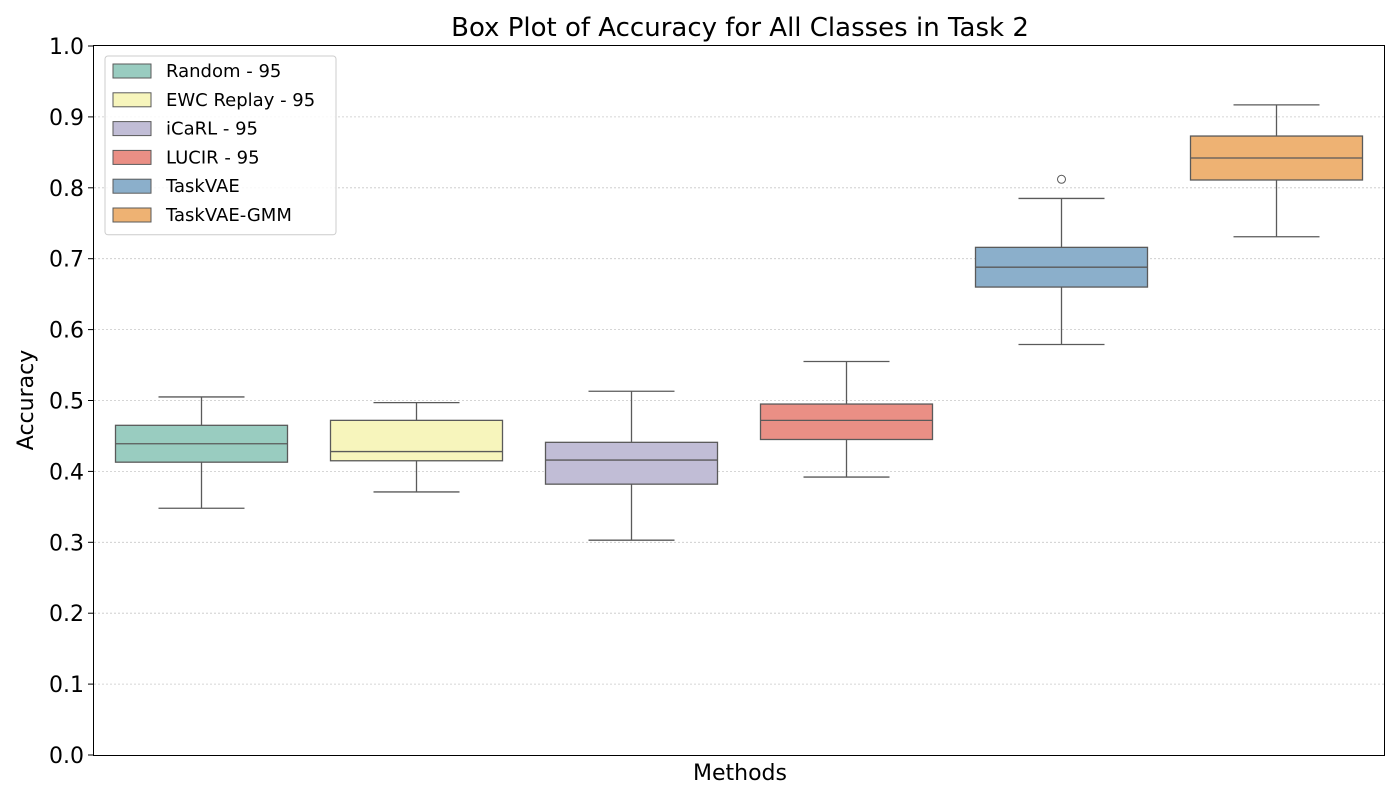 Image resolution: width=1400 pixels, height=800 pixels. I want to click on legend-frame, so click(220, 145).